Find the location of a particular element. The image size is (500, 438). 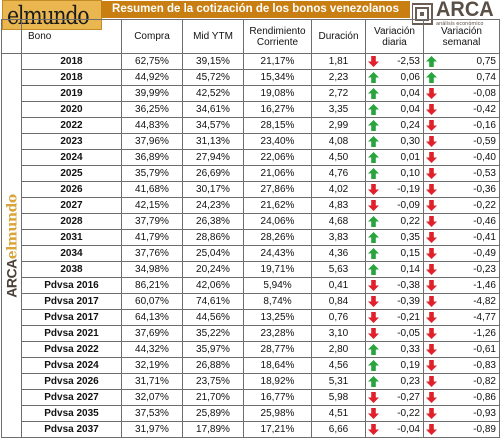

variacion-semanal-cell: -0,08 is located at coordinates (461, 93).